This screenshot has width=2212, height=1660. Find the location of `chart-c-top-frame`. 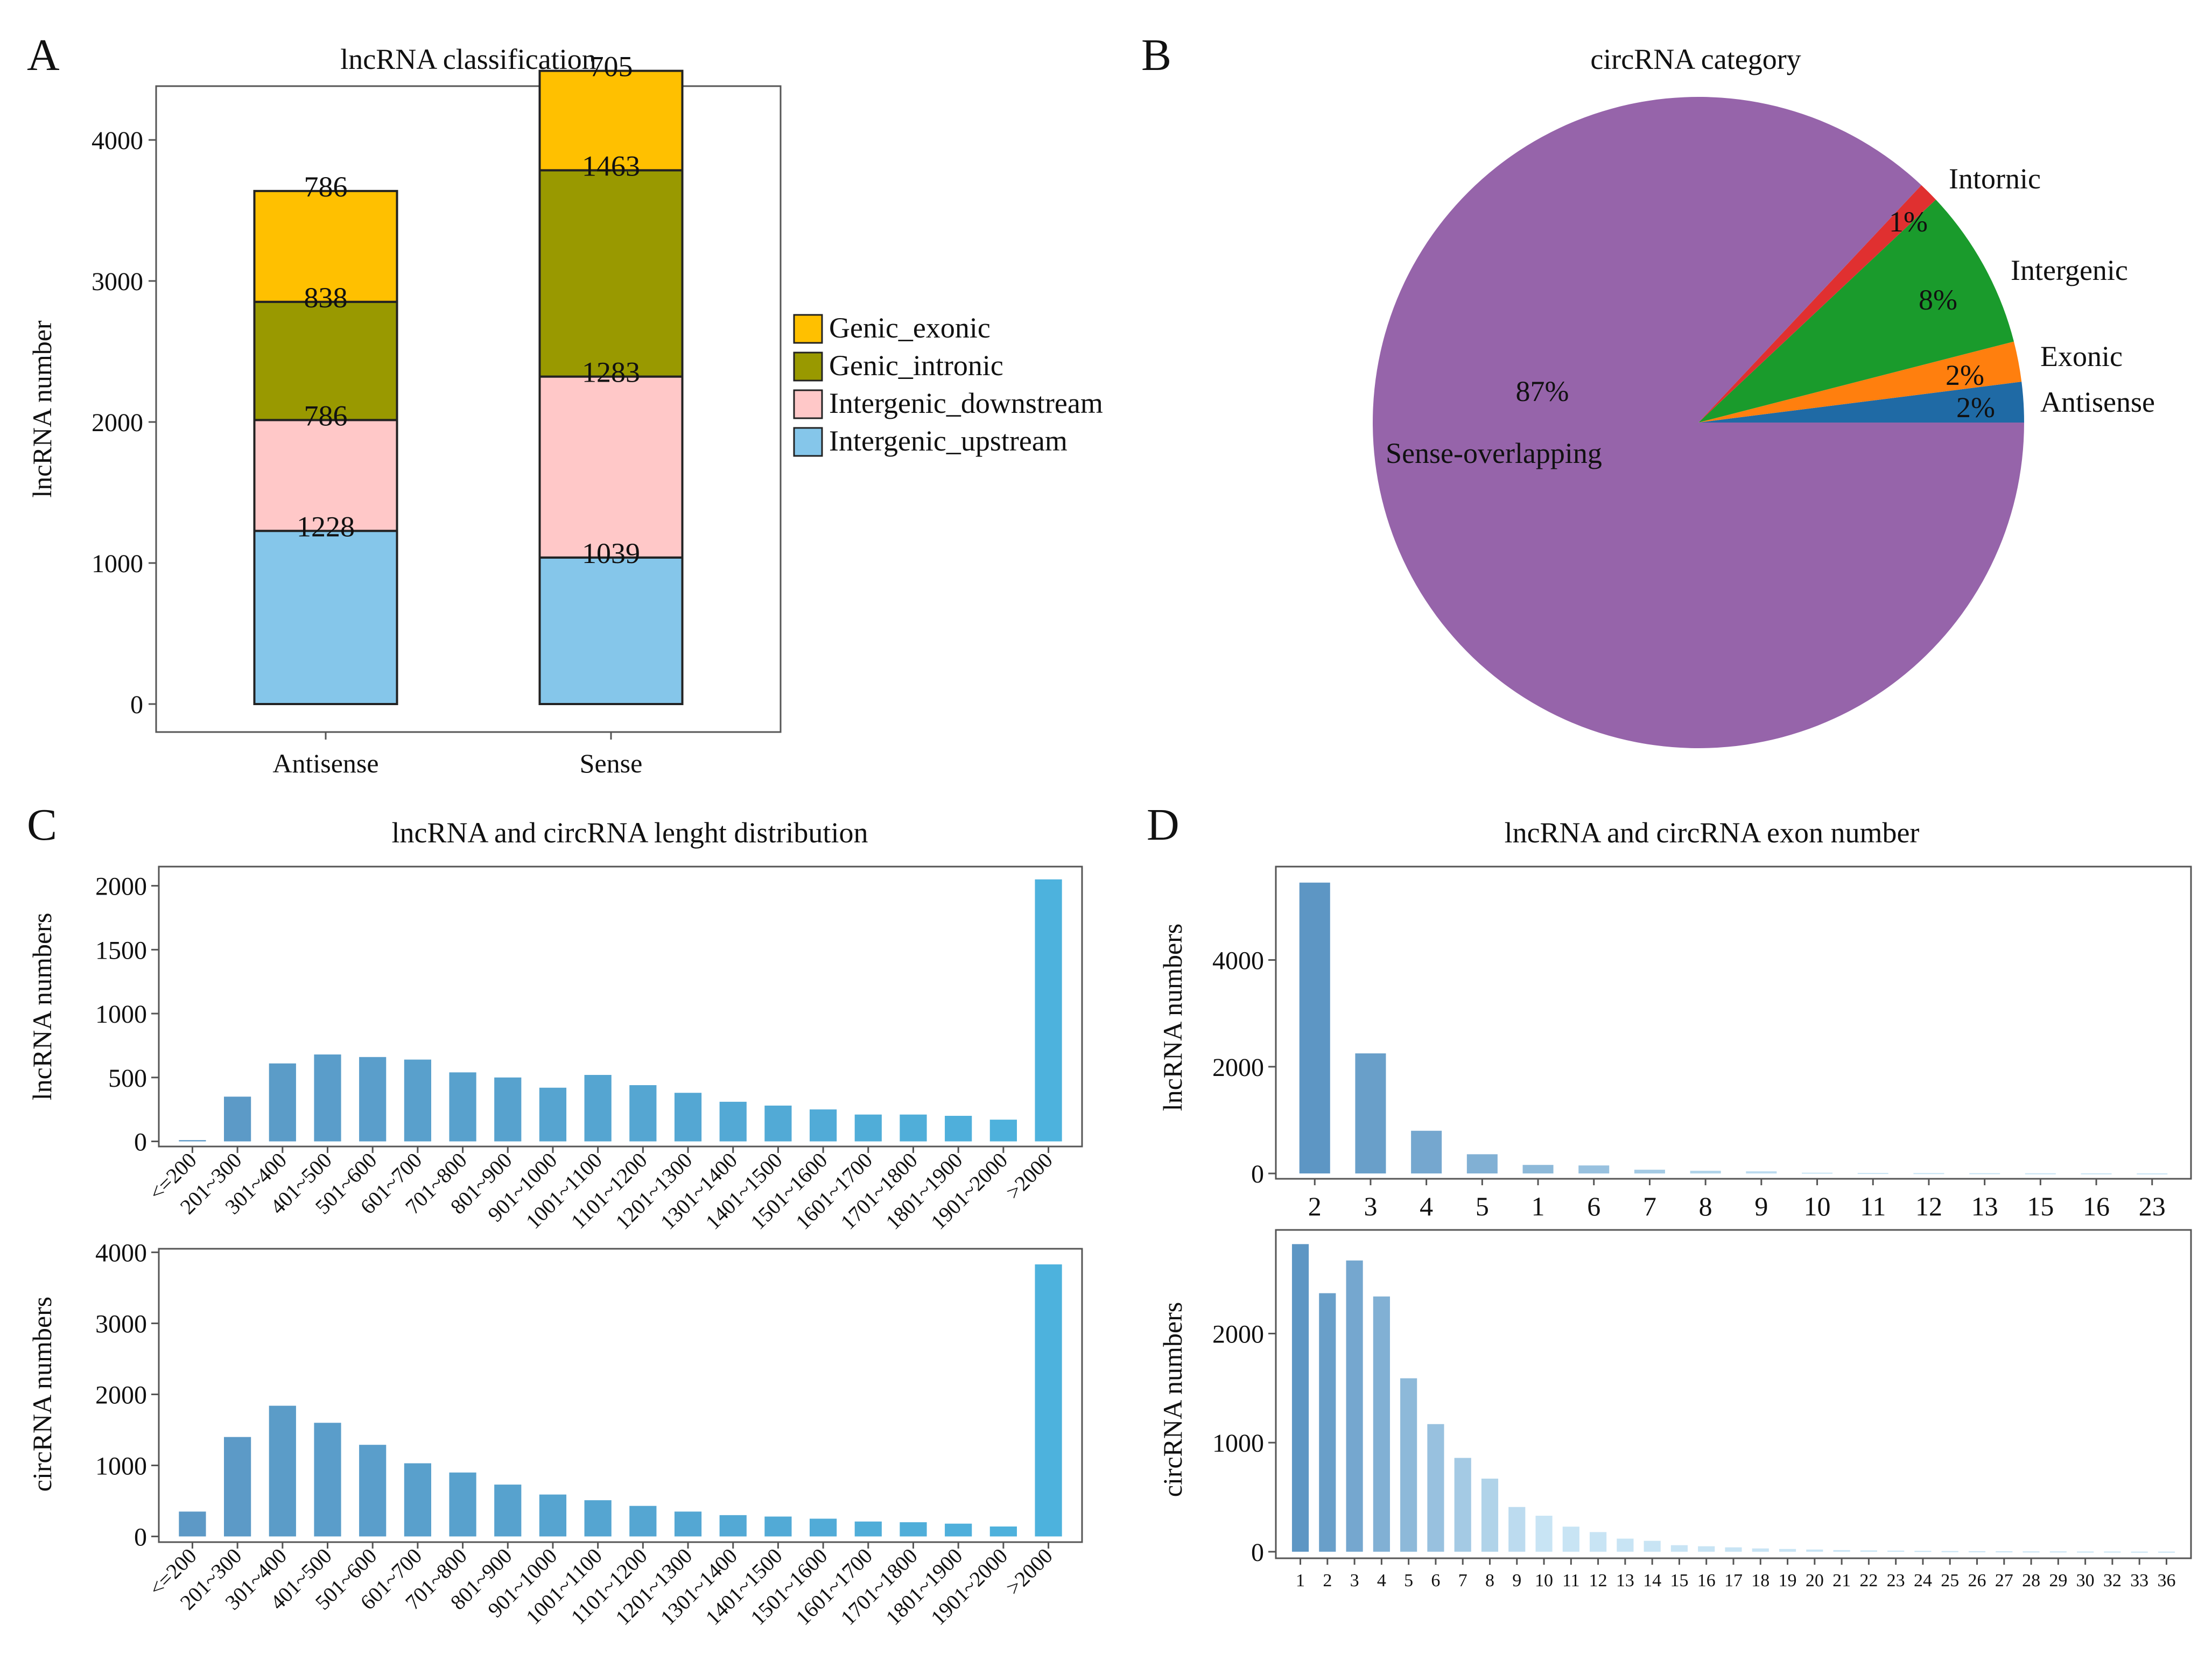

chart-c-top-frame is located at coordinates (620, 1007).